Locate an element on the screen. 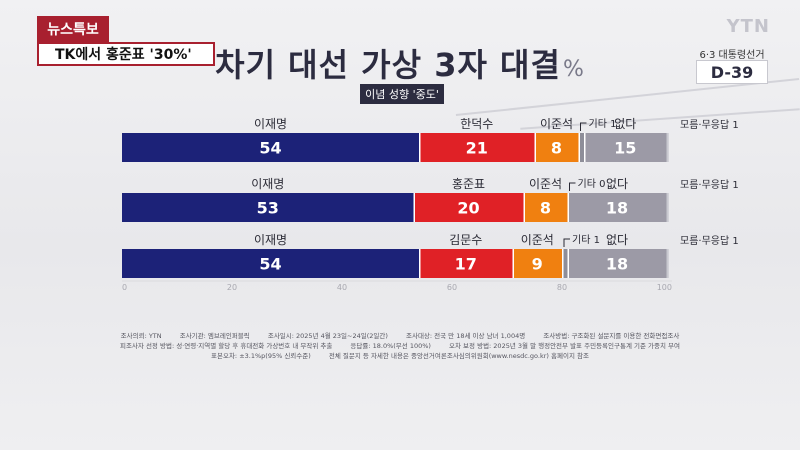 This screenshot has height=450, width=800. x-tick-label: 60 is located at coordinates (452, 287).